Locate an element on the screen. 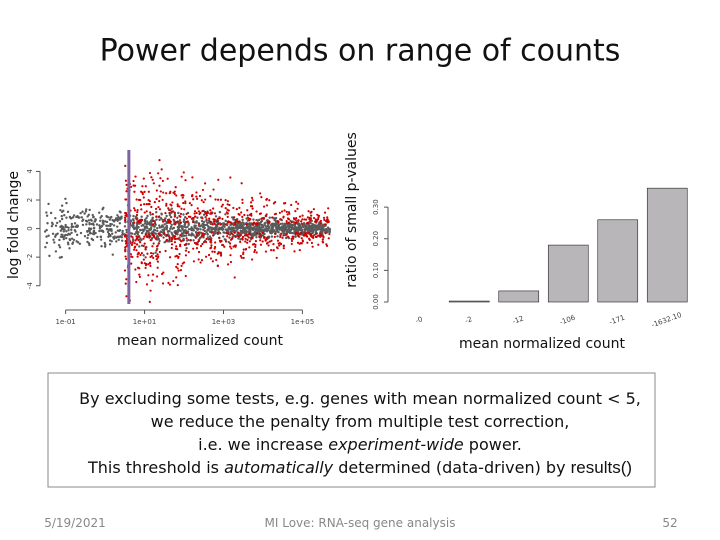 This screenshot has width=720, height=540. x-tick-label: -0 is located at coordinates (418, 320).